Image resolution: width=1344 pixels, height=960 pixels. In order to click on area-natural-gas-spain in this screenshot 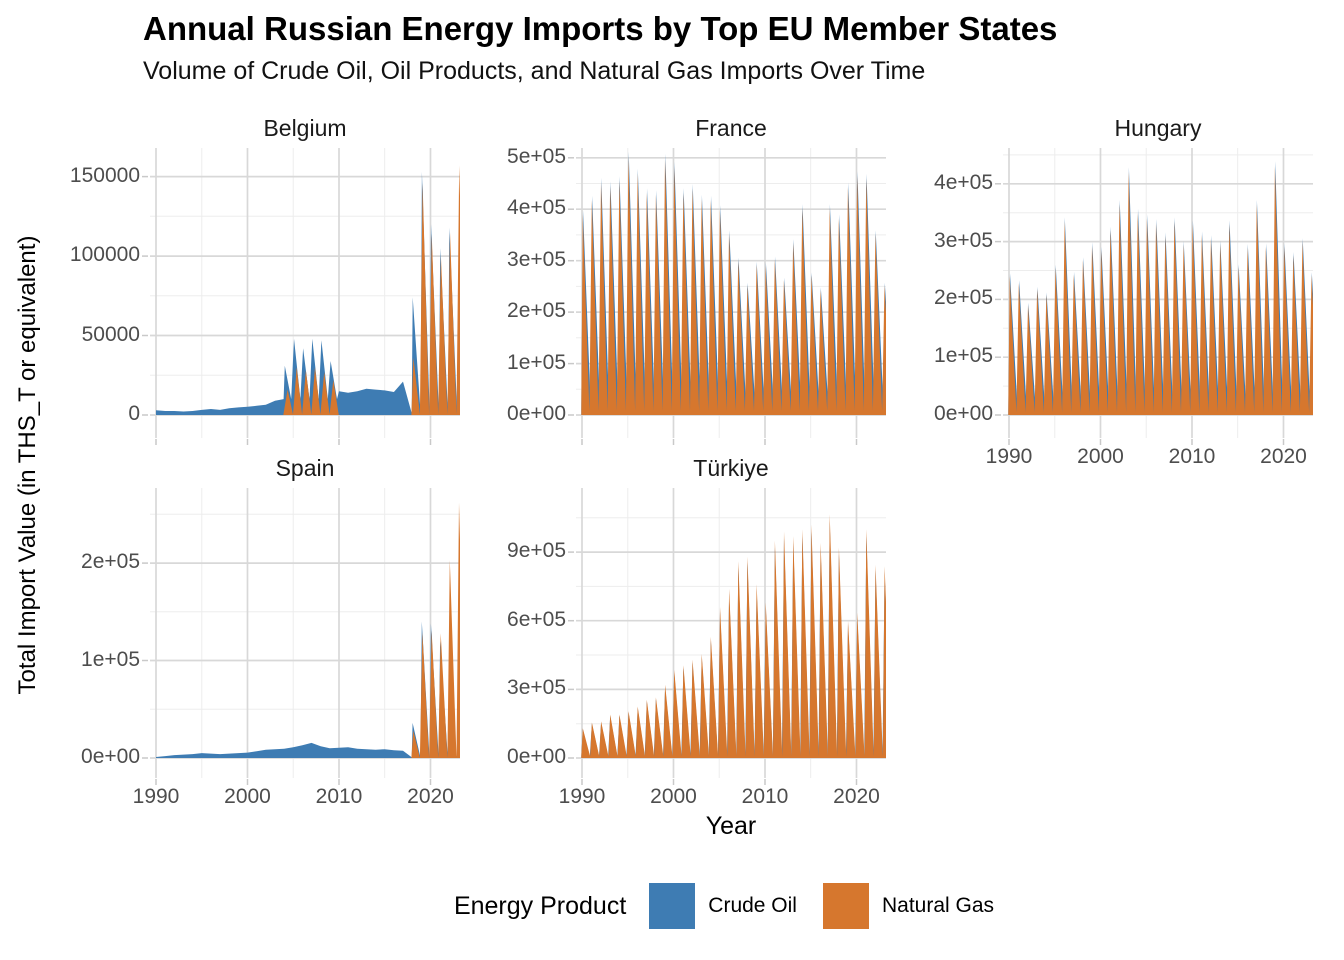, I will do `click(435, 630)`.